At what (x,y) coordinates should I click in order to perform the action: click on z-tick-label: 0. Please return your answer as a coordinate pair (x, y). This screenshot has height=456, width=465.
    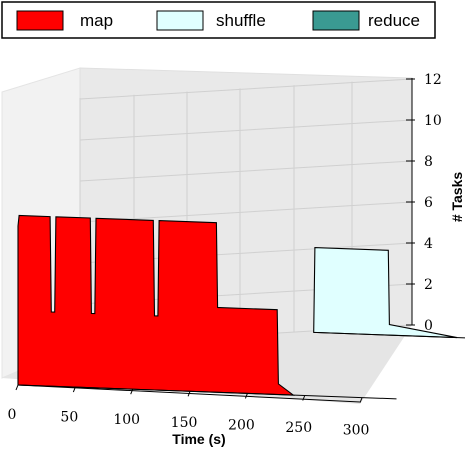
    Looking at the image, I should click on (428, 326).